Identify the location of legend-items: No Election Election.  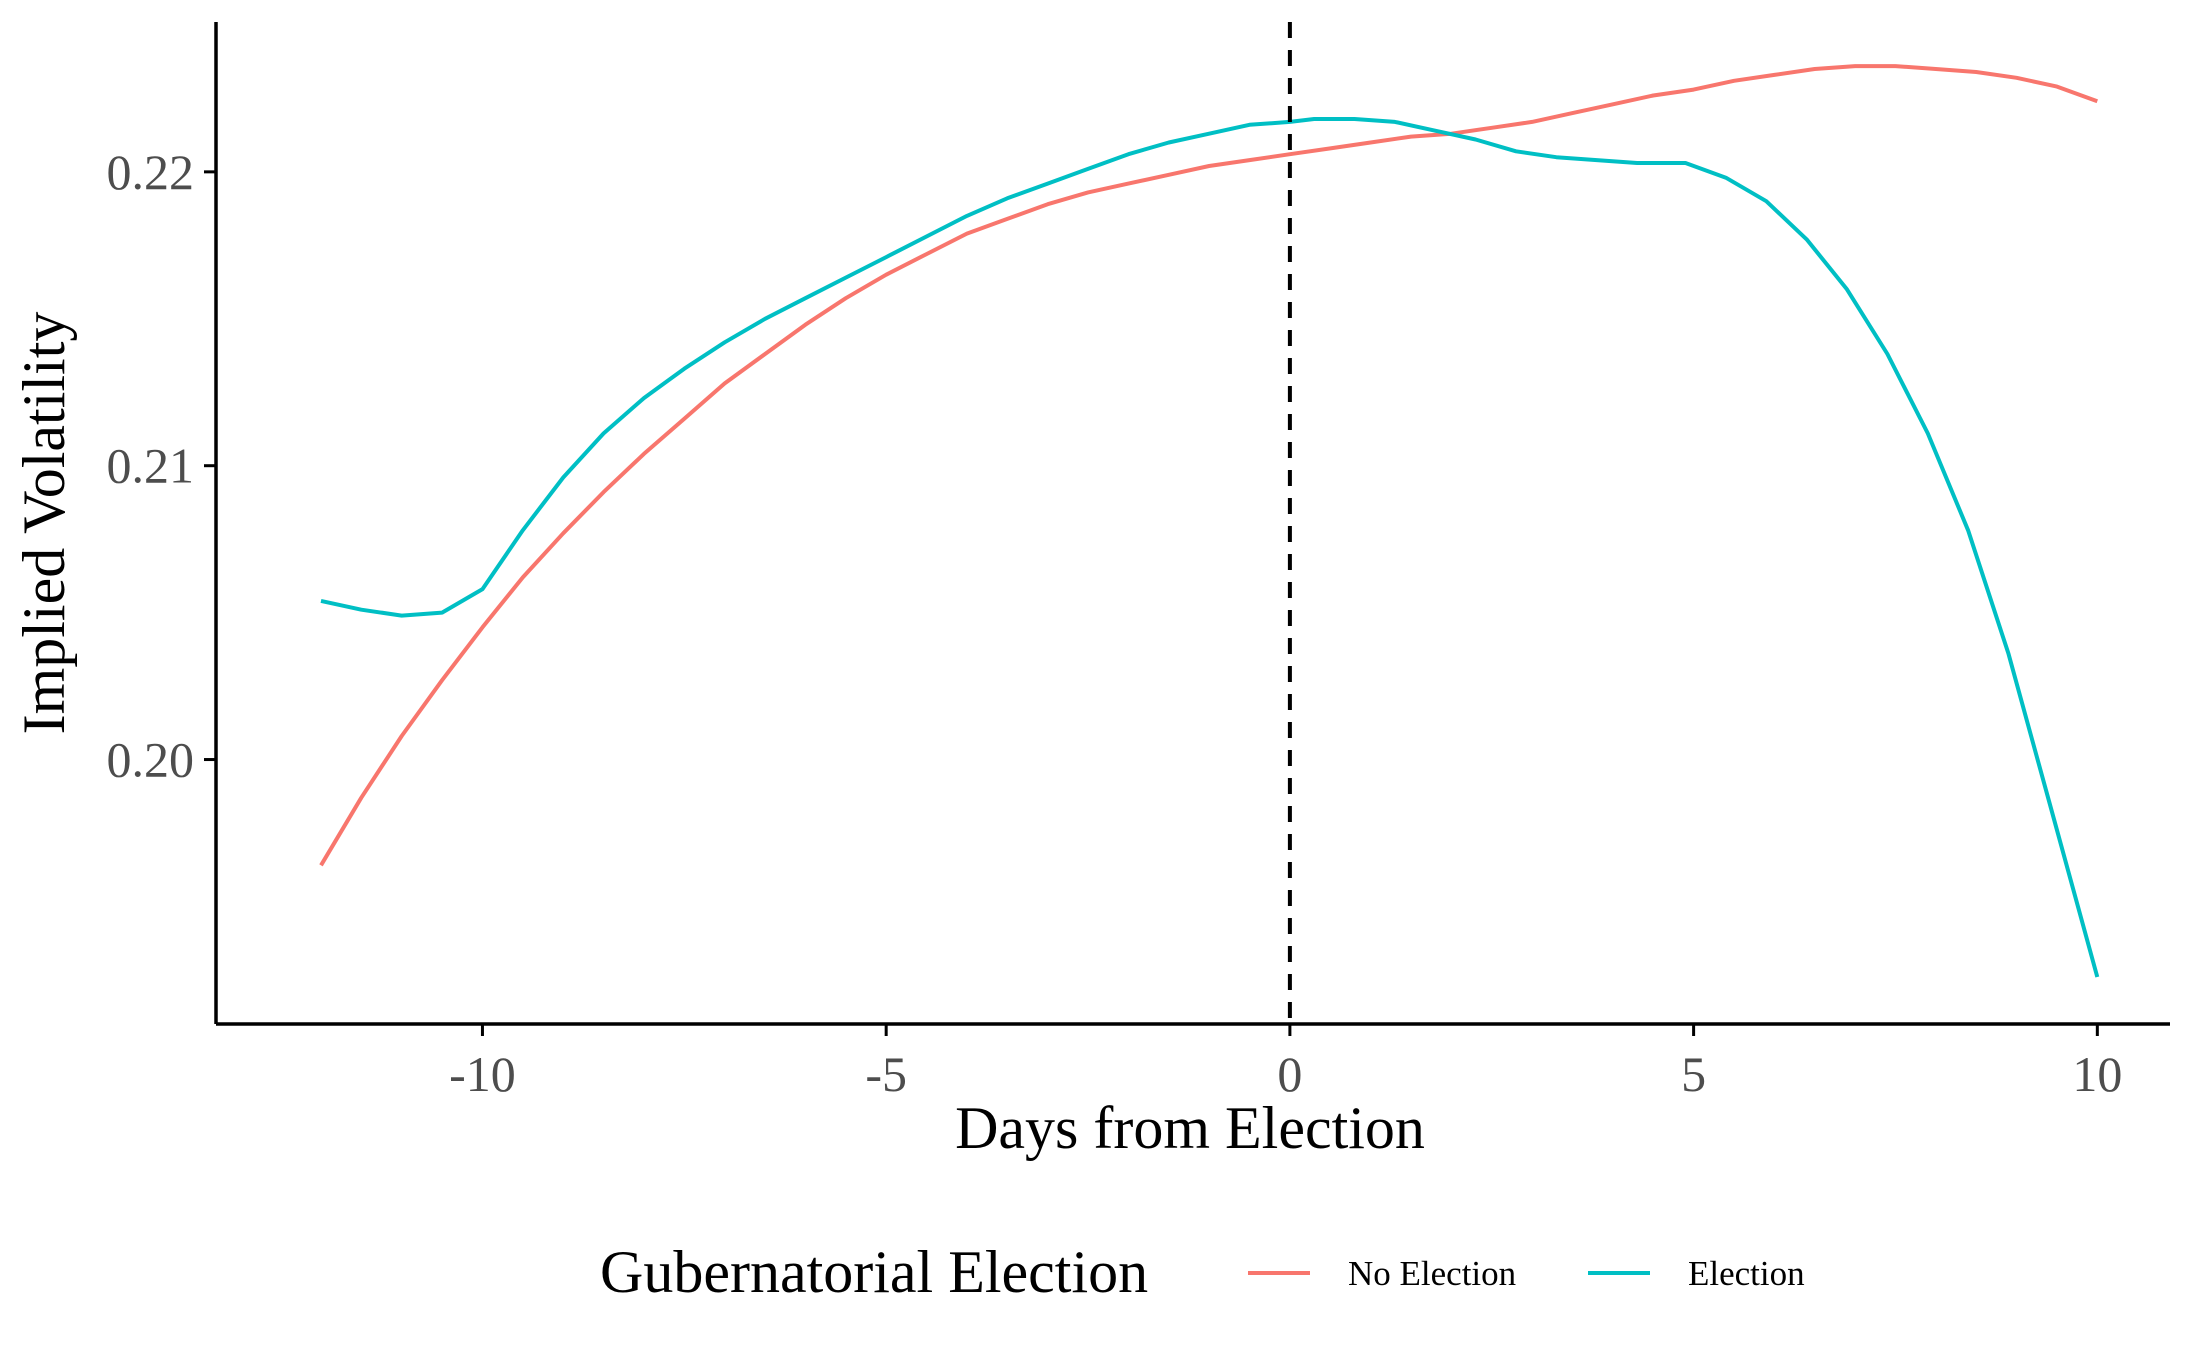
(1526, 1273).